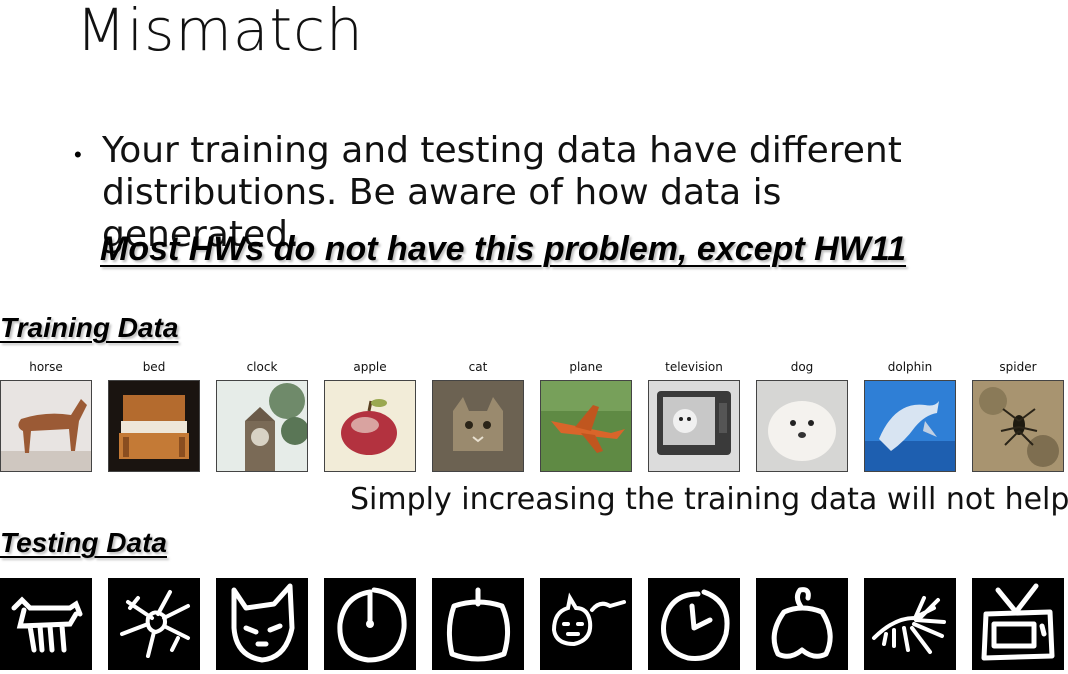 The height and width of the screenshot is (674, 1068). I want to click on dolphin-sketch-icon, so click(910, 624).